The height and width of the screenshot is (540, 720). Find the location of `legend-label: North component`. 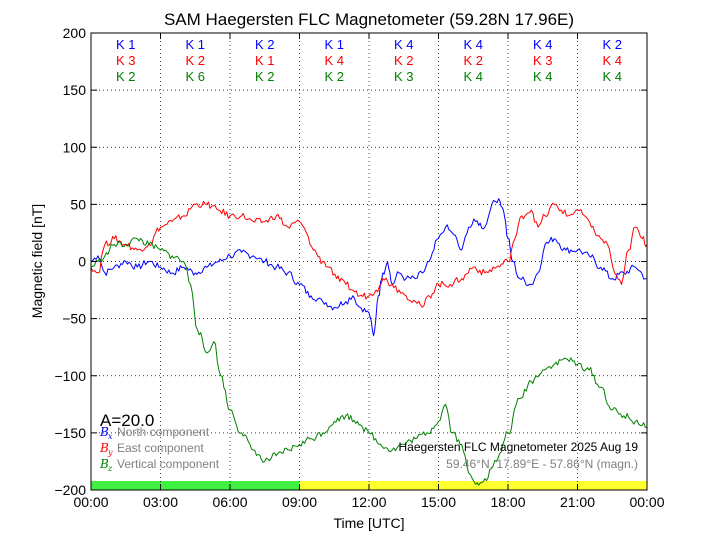

legend-label: North component is located at coordinates (163, 432).